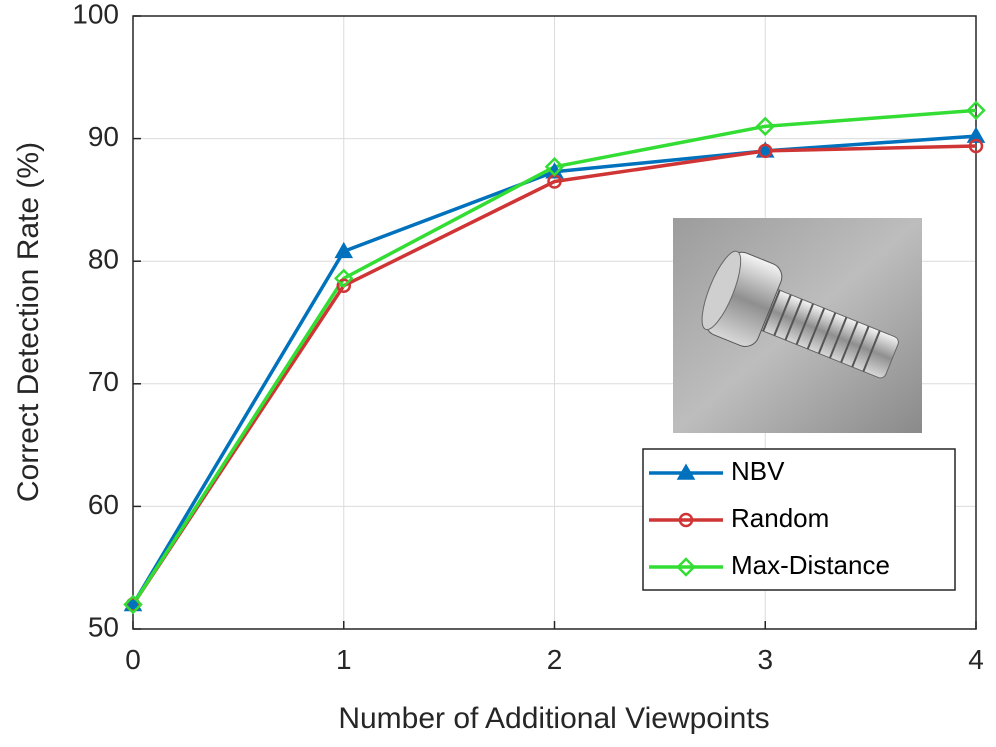 The image size is (996, 747). Describe the element at coordinates (765, 659) in the screenshot. I see `x-tick-label: 3` at that location.